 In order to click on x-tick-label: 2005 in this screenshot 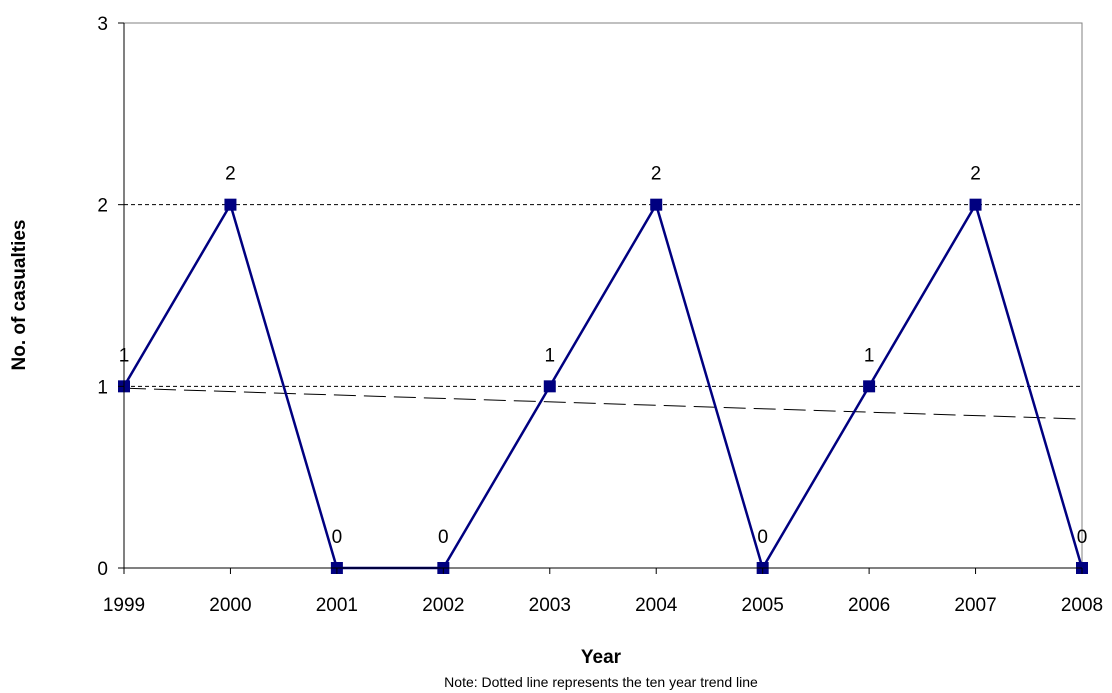, I will do `click(763, 605)`.